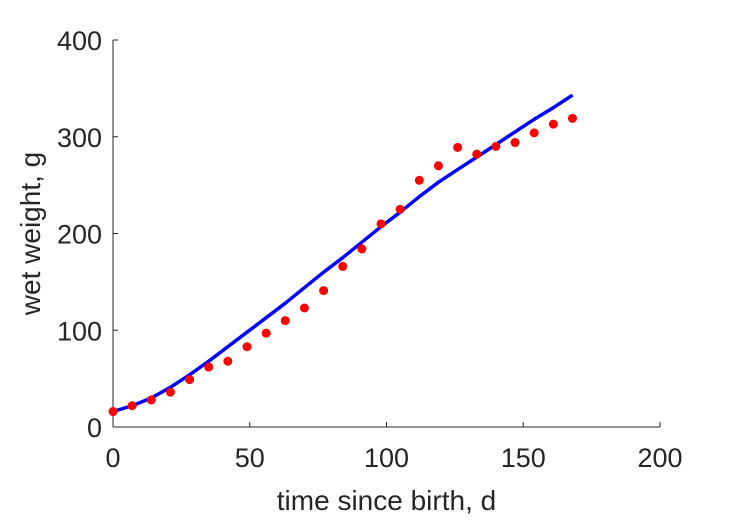  I want to click on y-tick-label: 300, so click(79, 138).